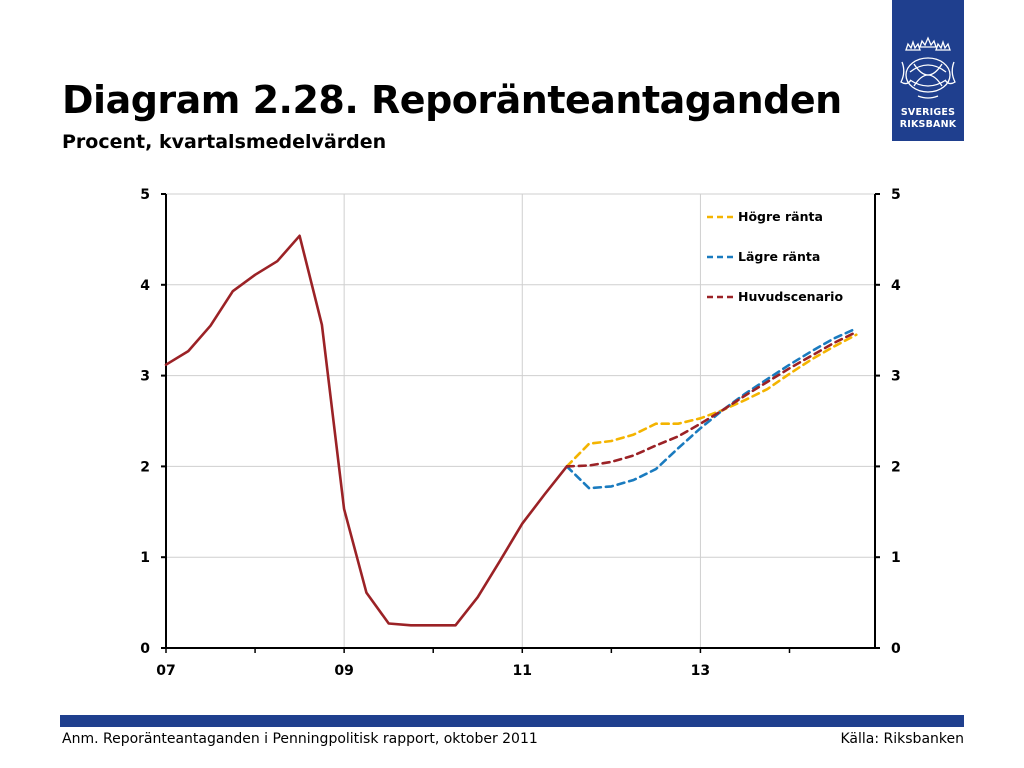 This screenshot has height=768, width=1024. I want to click on logo-text-line1: SVERIGES, so click(928, 112).